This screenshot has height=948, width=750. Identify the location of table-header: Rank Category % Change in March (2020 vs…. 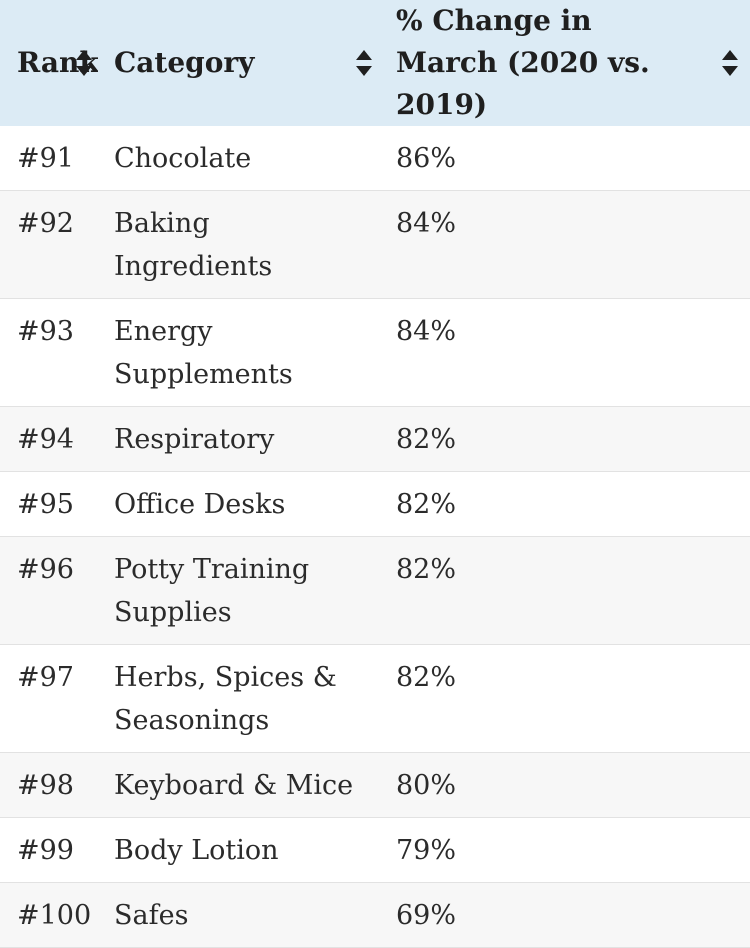
(375, 63).